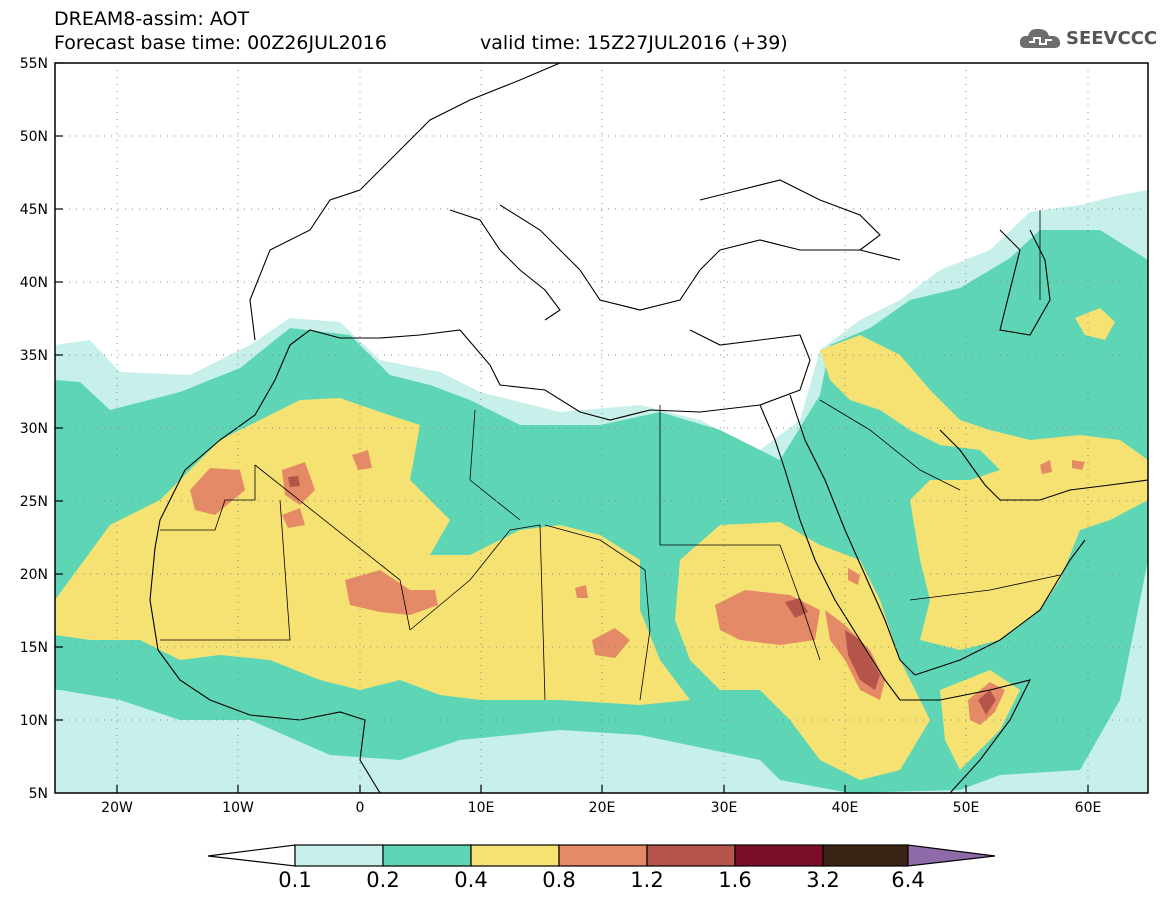  What do you see at coordinates (852, 535) in the screenshot?
I see `red-sea-east-coast` at bounding box center [852, 535].